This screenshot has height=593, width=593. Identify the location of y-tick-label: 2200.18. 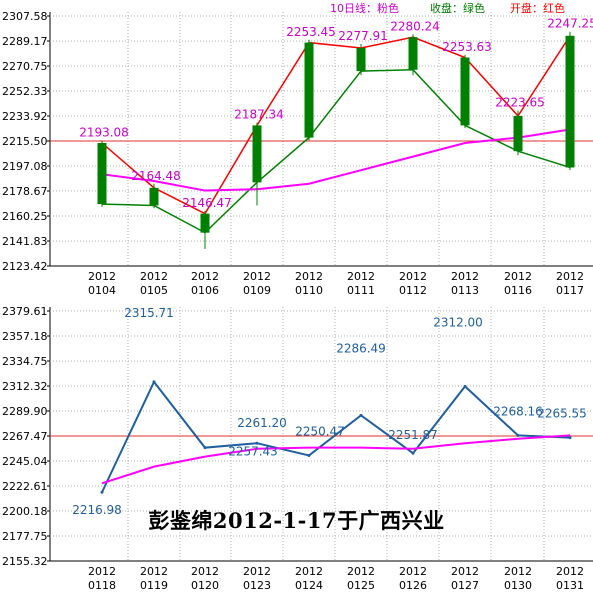
(25, 511).